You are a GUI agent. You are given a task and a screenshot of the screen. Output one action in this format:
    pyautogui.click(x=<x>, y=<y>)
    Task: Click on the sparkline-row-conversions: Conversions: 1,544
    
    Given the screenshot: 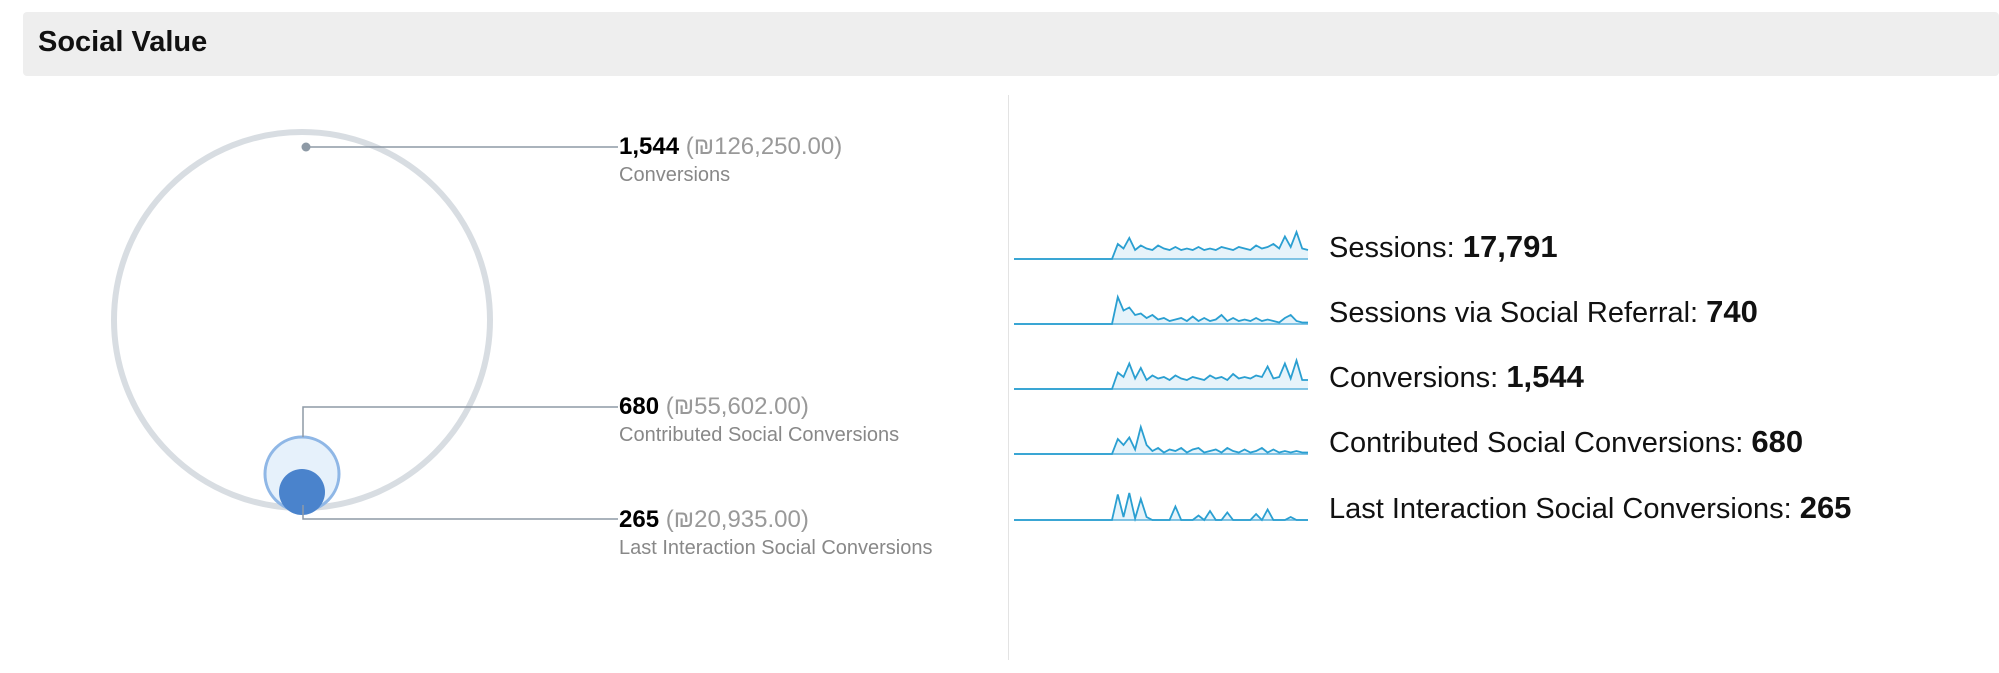 What is the action you would take?
    pyautogui.click(x=1502, y=380)
    